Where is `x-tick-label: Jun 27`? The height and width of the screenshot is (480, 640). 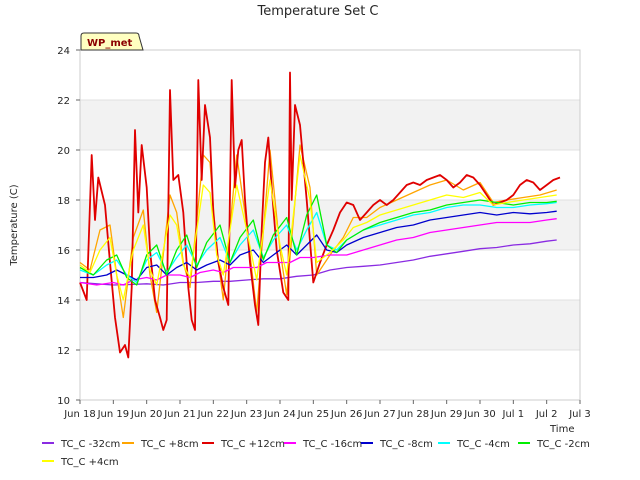
x-tick-label: Jun 27 is located at coordinates (379, 414).